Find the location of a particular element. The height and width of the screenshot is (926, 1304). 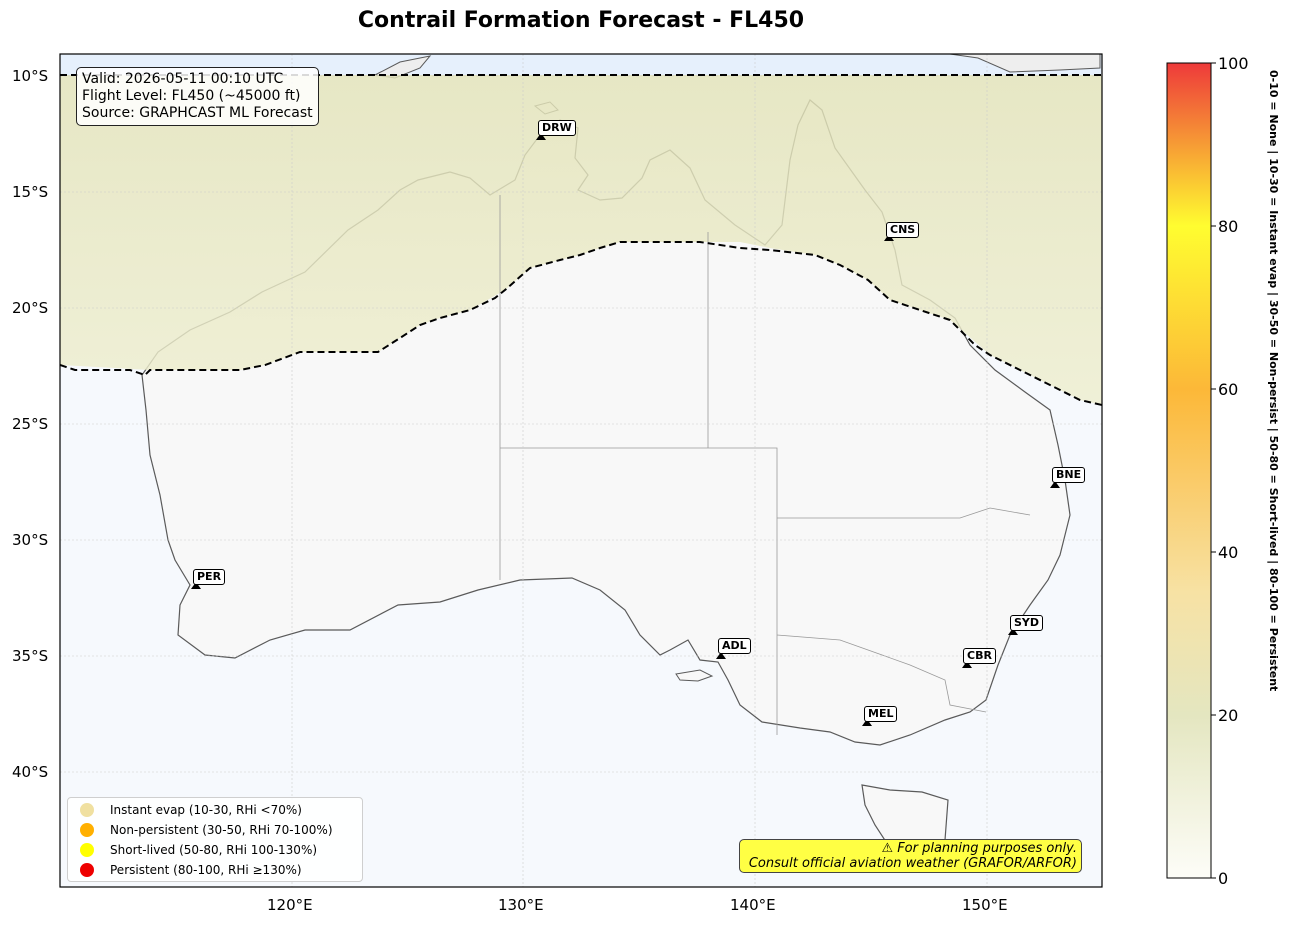

legend-label: Non-persistent (30-50, RHi 70-100%) is located at coordinates (221, 830).